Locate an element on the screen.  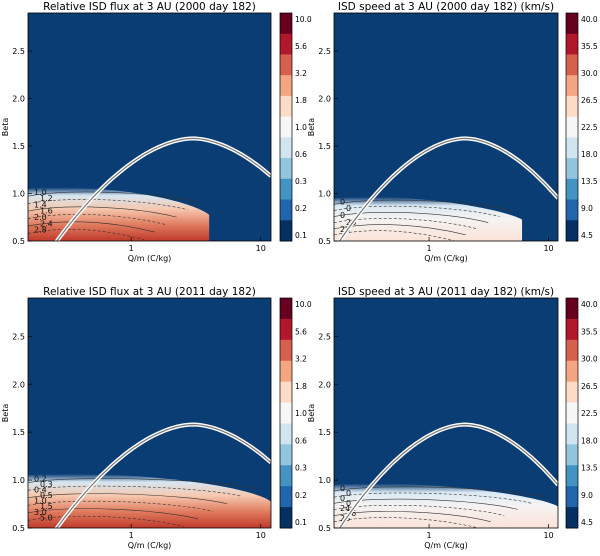
contour-label: 3.0 is located at coordinates (40, 512).